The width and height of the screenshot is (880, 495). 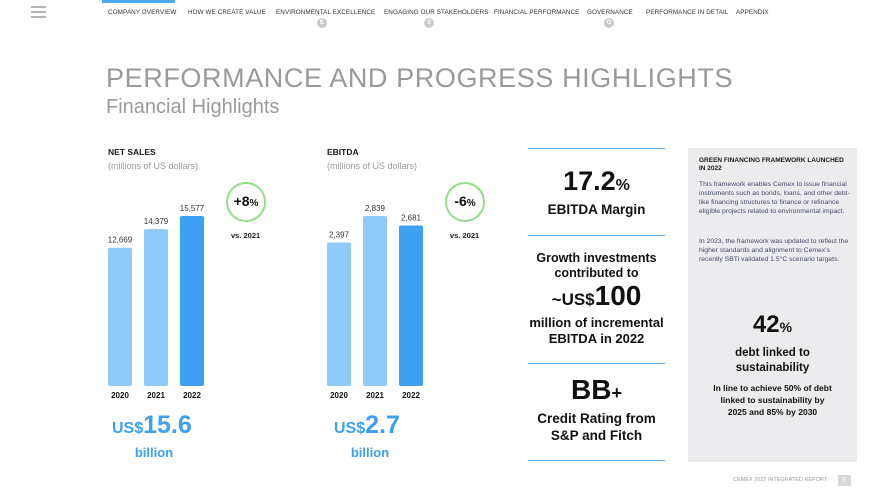 I want to click on net-sales-change-unit: %, so click(x=254, y=203).